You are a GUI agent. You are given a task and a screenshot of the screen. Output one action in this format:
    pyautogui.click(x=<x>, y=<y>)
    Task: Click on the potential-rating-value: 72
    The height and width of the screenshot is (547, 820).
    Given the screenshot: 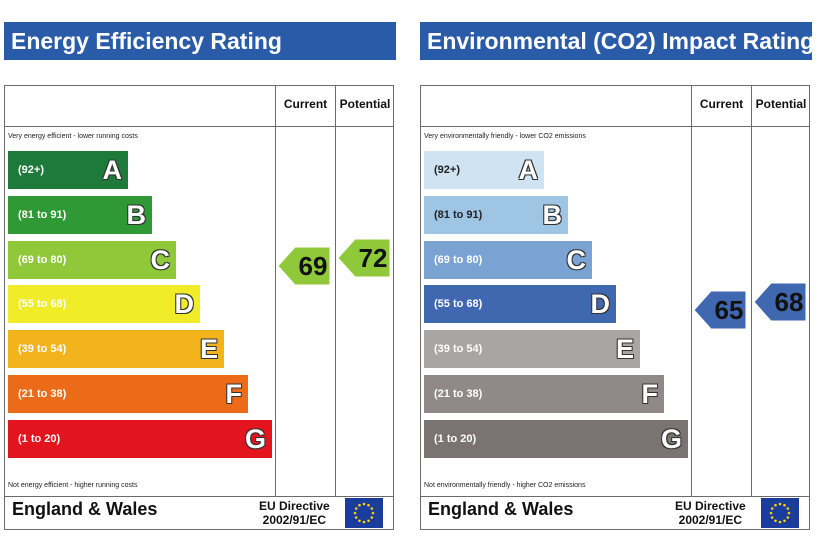 What is the action you would take?
    pyautogui.click(x=373, y=258)
    